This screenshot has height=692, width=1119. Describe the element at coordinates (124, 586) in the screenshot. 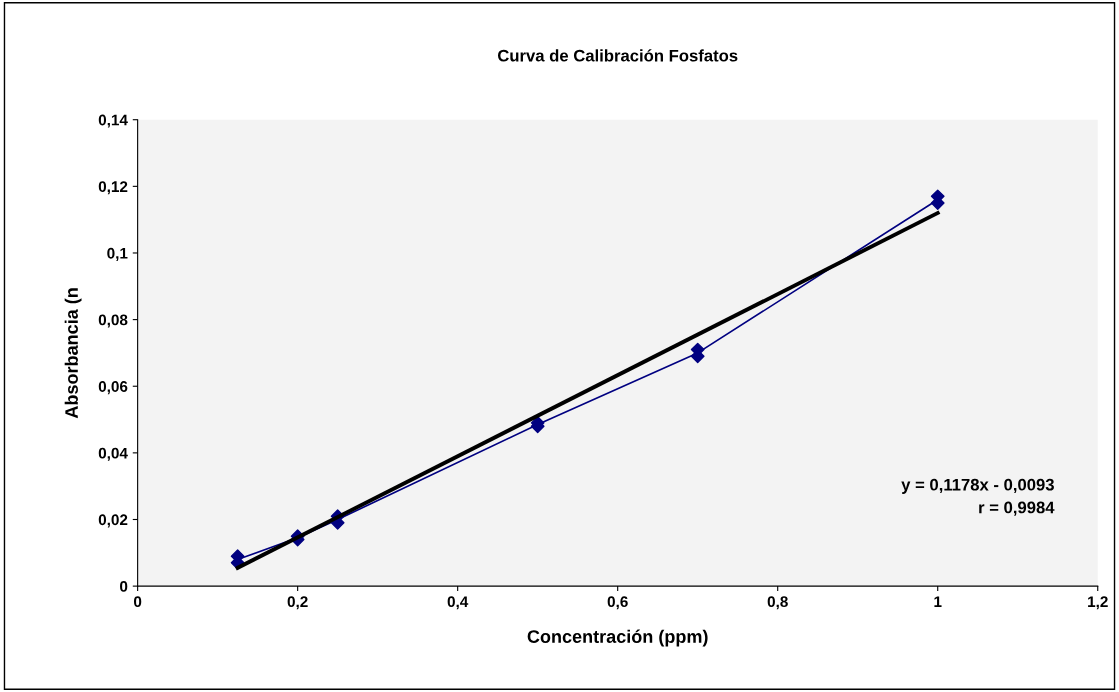

I see `y-tick-label: 0` at that location.